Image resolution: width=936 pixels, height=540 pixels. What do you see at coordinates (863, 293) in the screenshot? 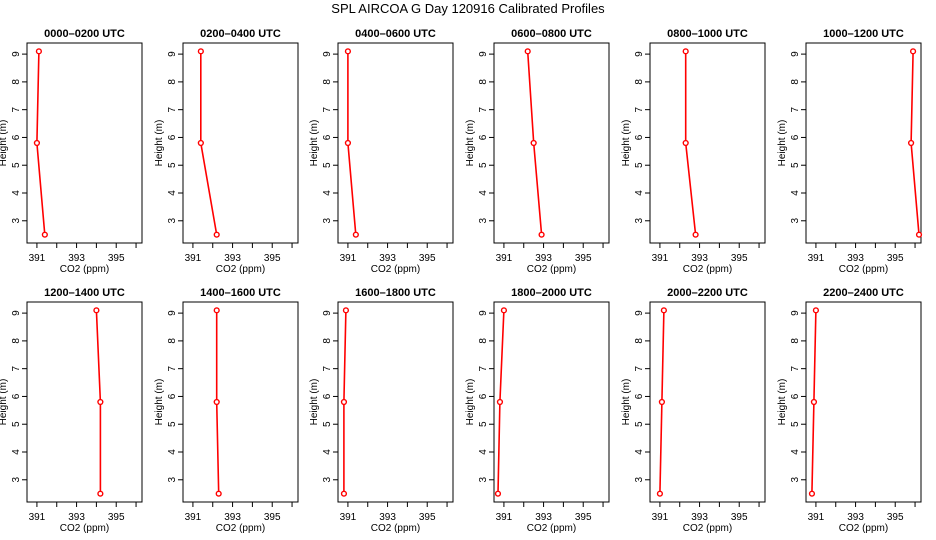
I see `panel-title: 2200–2400 UTC` at bounding box center [863, 293].